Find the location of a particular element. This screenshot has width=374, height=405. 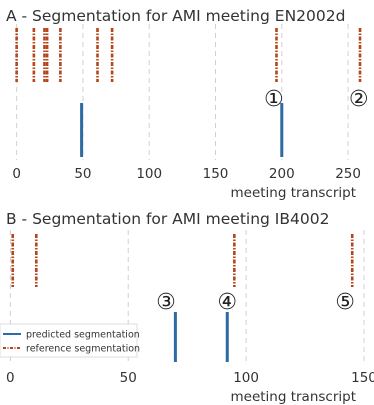

annotation-marker: ② is located at coordinates (359, 99).